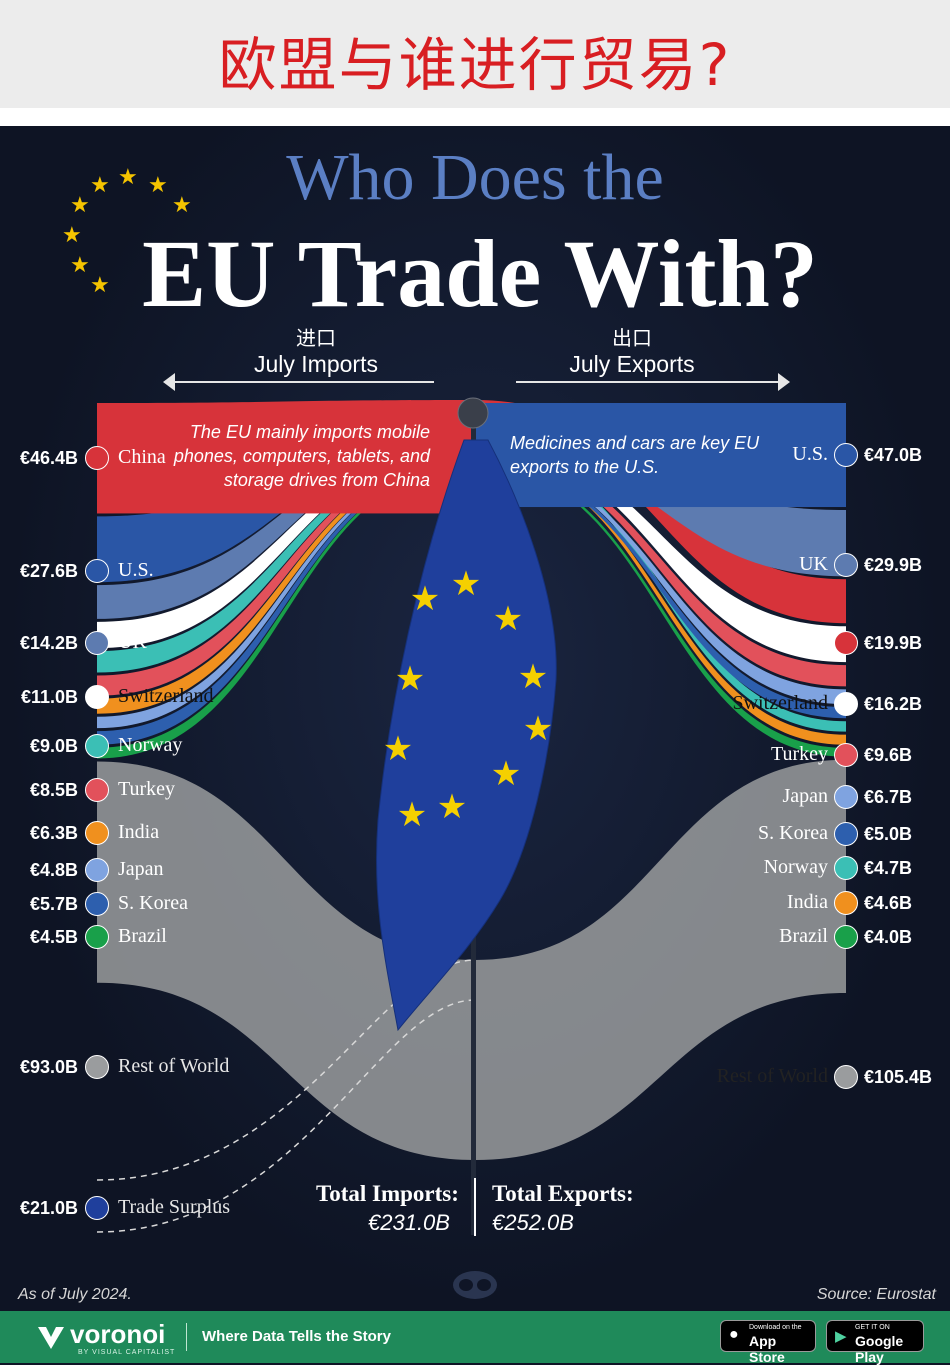  What do you see at coordinates (793, 833) in the screenshot?
I see `export-label-s-korea: S. Korea` at bounding box center [793, 833].